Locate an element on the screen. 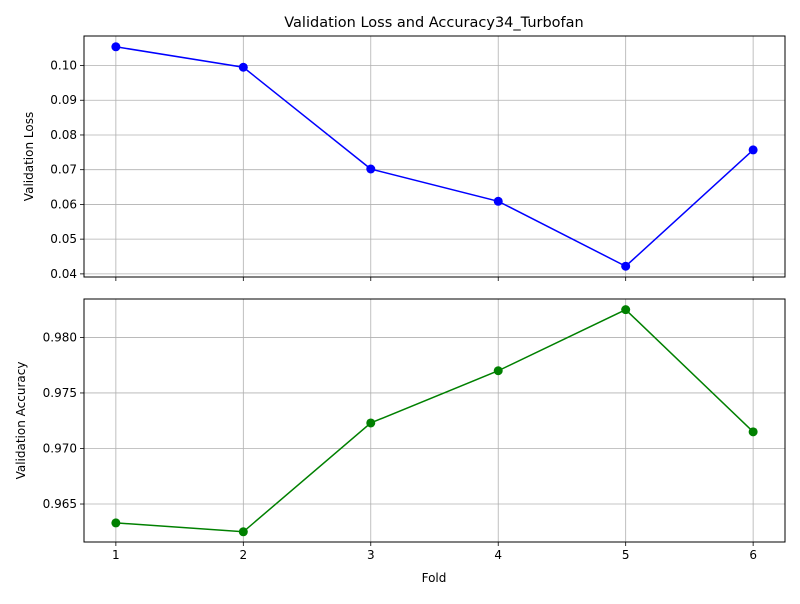  loss-y-tick-label: 0.08 is located at coordinates (63, 135).